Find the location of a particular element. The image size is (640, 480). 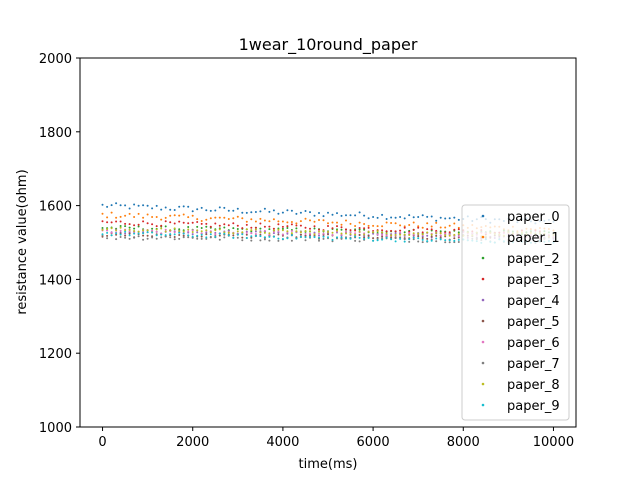

legend-marker is located at coordinates (483, 363).